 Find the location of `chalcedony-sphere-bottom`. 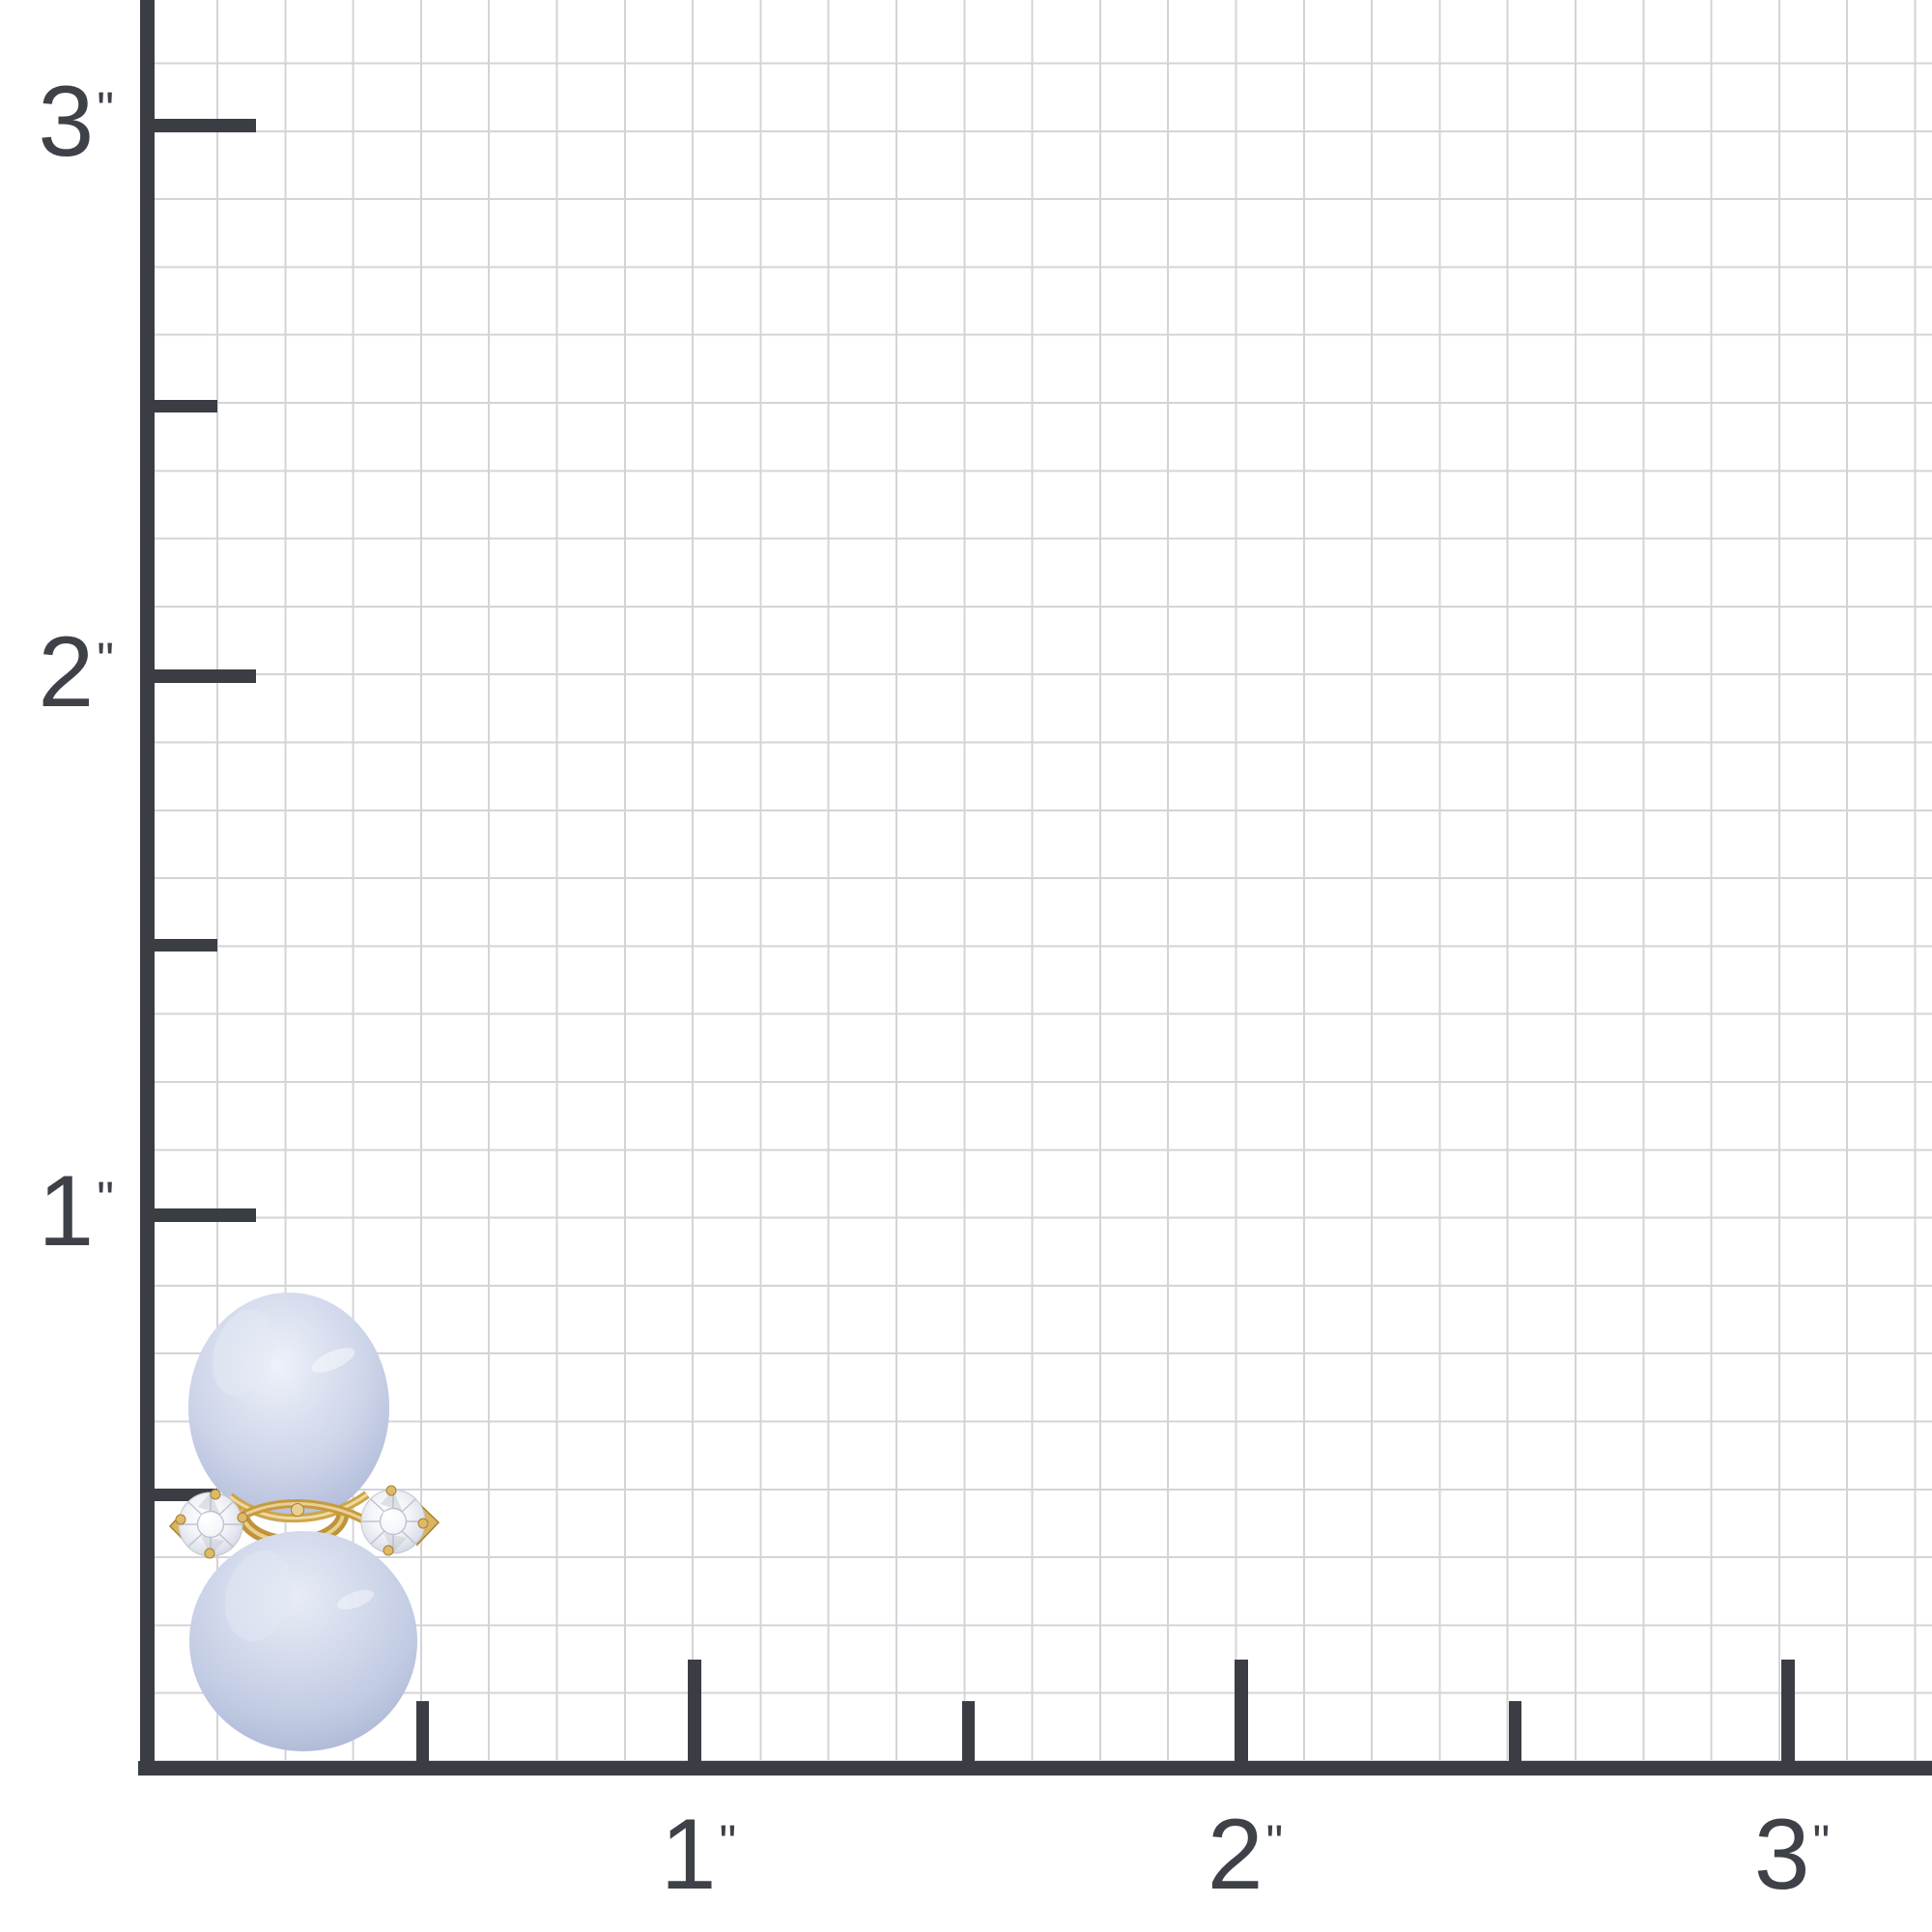

chalcedony-sphere-bottom is located at coordinates (303, 1641).